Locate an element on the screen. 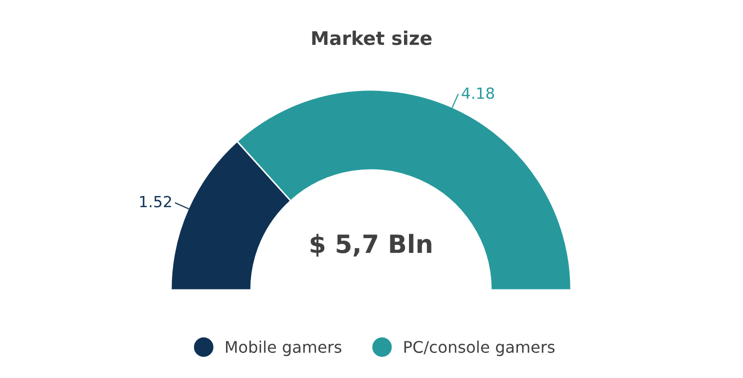 The image size is (743, 378). text: $ 5,7 Bln is located at coordinates (371, 245).